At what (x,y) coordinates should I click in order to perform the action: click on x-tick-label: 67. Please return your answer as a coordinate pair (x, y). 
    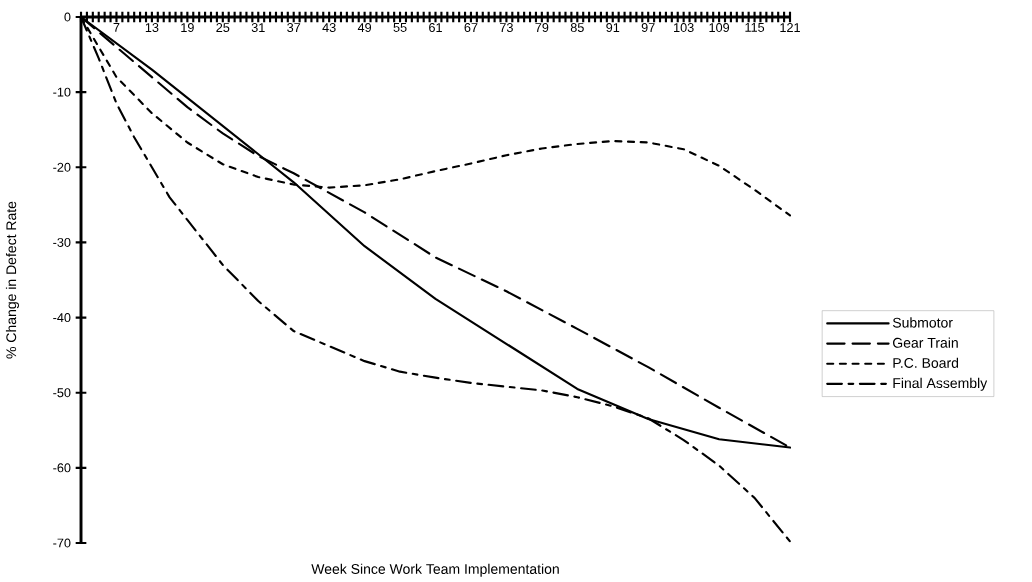
    Looking at the image, I should click on (471, 28).